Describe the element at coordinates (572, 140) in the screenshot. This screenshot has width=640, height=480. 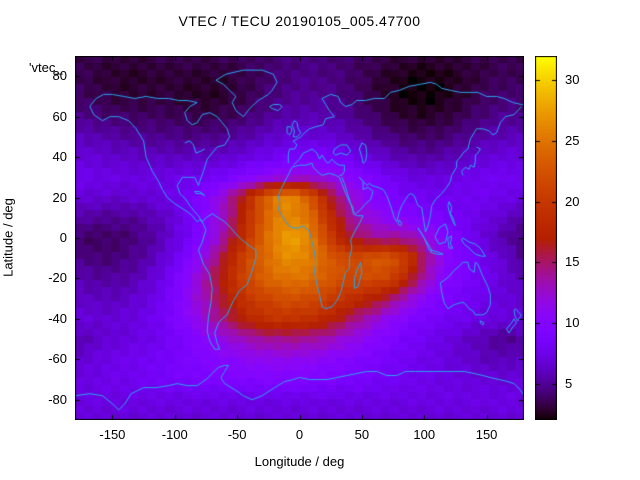
I see `colorbar-tick-label: 25` at that location.